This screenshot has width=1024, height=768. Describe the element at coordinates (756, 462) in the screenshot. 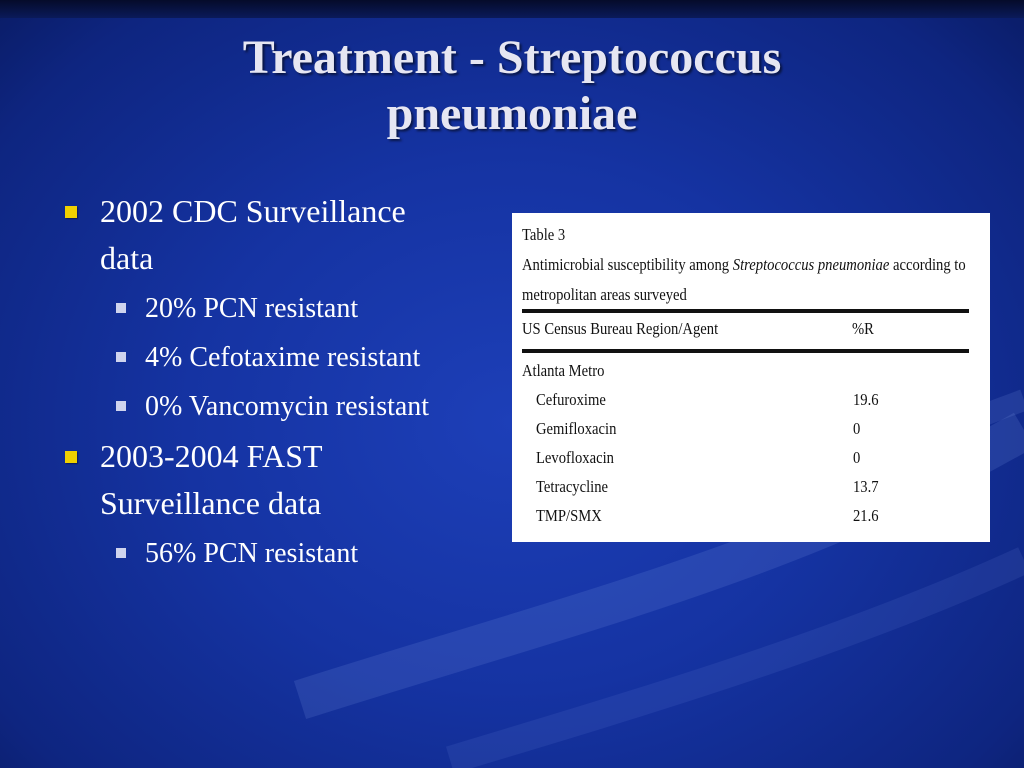

I see `table-row: Levofloxacin 0` at that location.